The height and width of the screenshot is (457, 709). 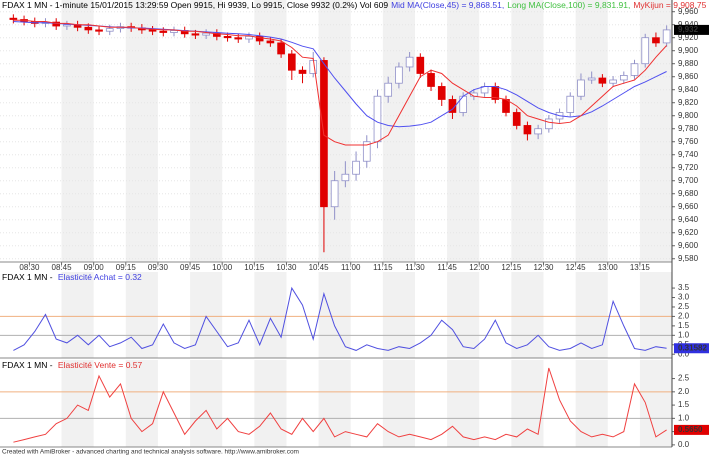 What do you see at coordinates (319, 267) in the screenshot?
I see `x-tick-label: 10:45` at bounding box center [319, 267].